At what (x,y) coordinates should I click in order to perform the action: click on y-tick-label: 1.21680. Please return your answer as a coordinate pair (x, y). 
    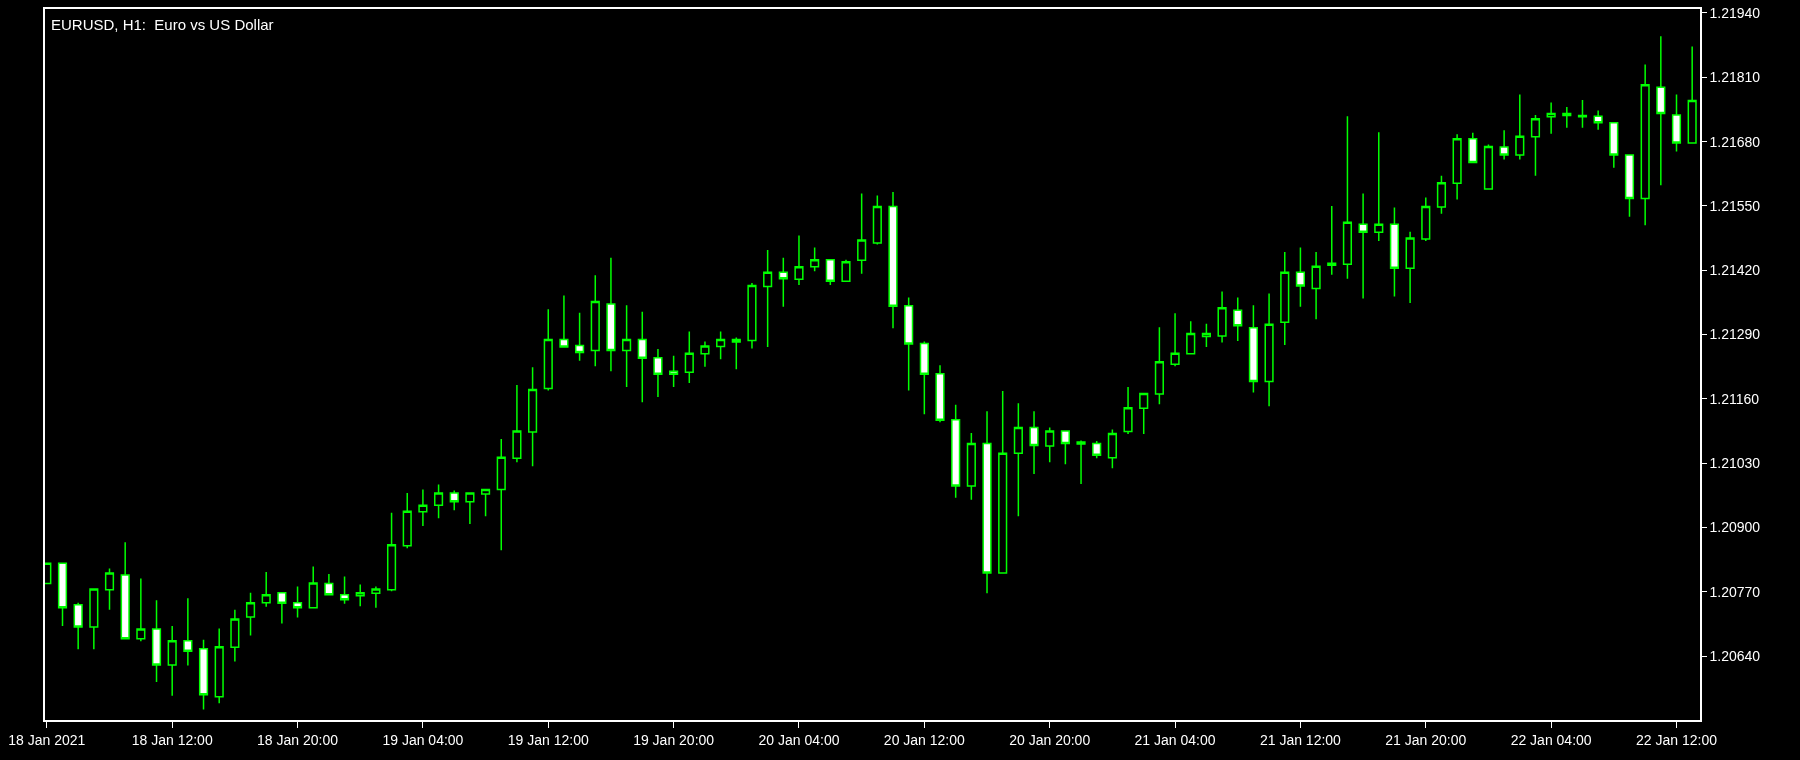
    Looking at the image, I should click on (1735, 141).